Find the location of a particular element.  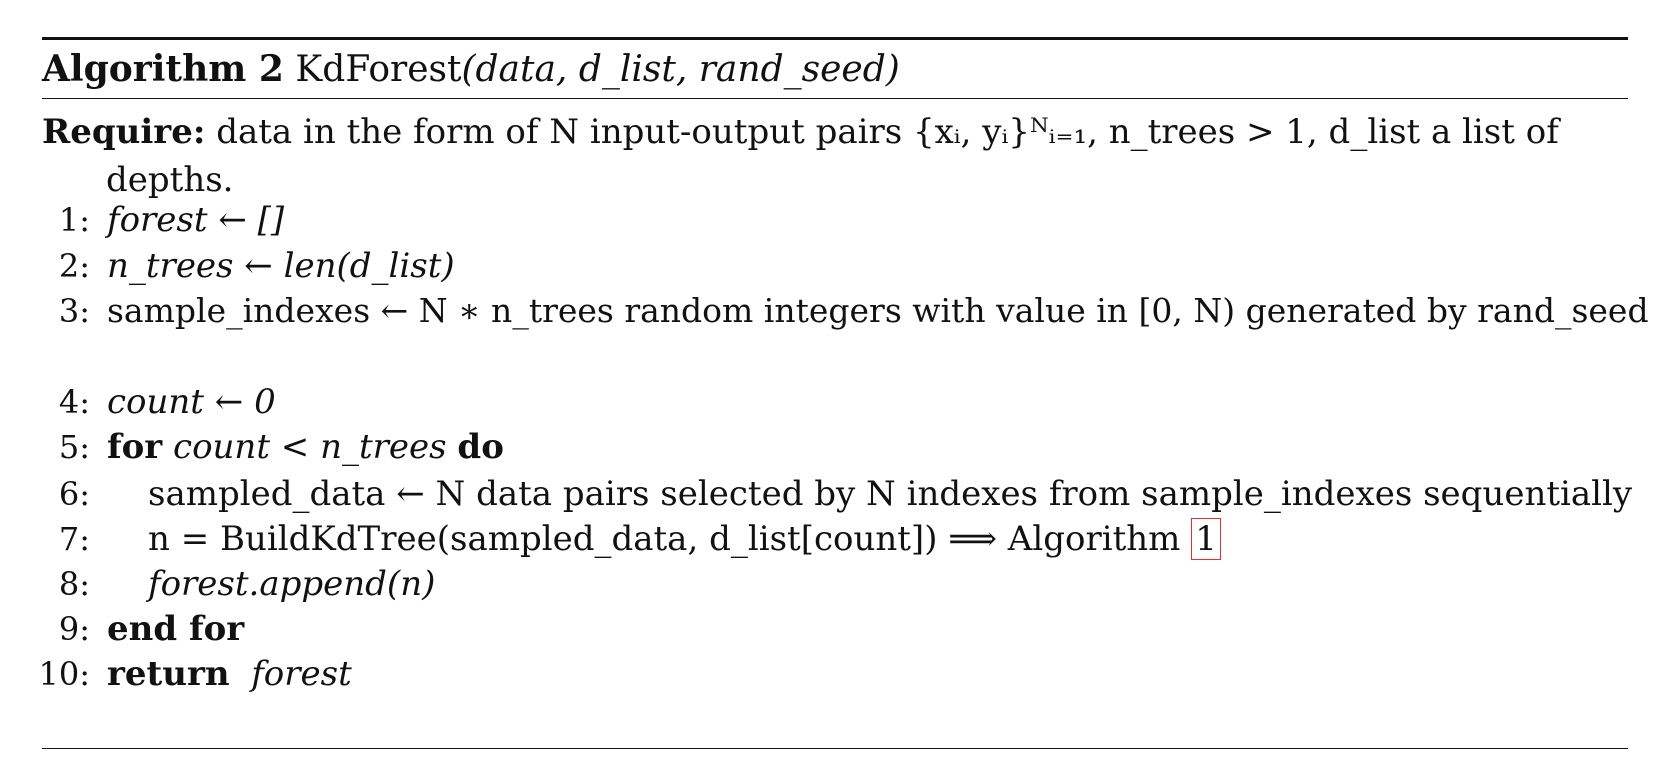

algorithm-line: 8: forest.append(n) is located at coordinates (830, 584).